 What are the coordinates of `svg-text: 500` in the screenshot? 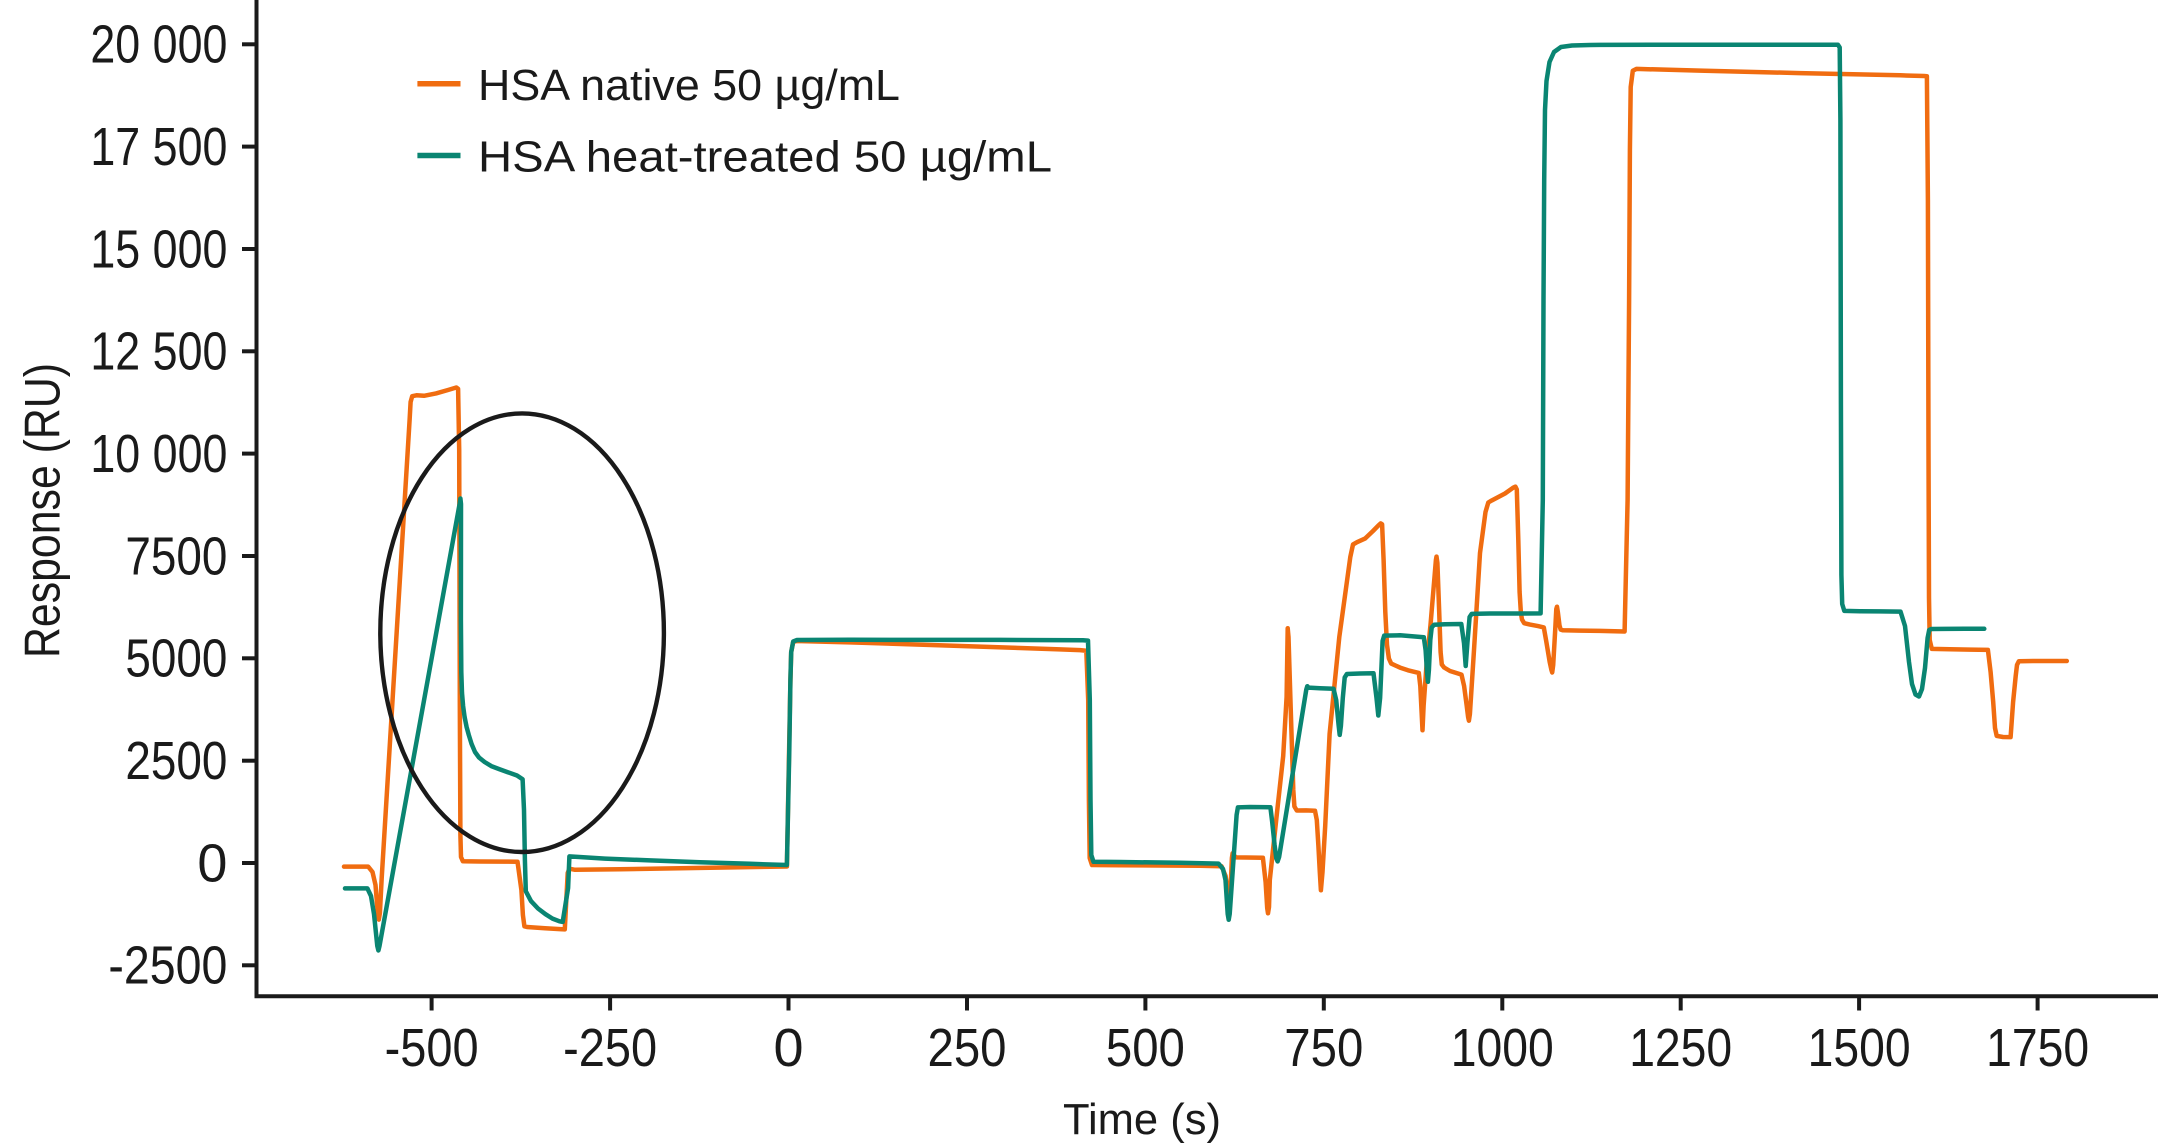 It's located at (1145, 1048).